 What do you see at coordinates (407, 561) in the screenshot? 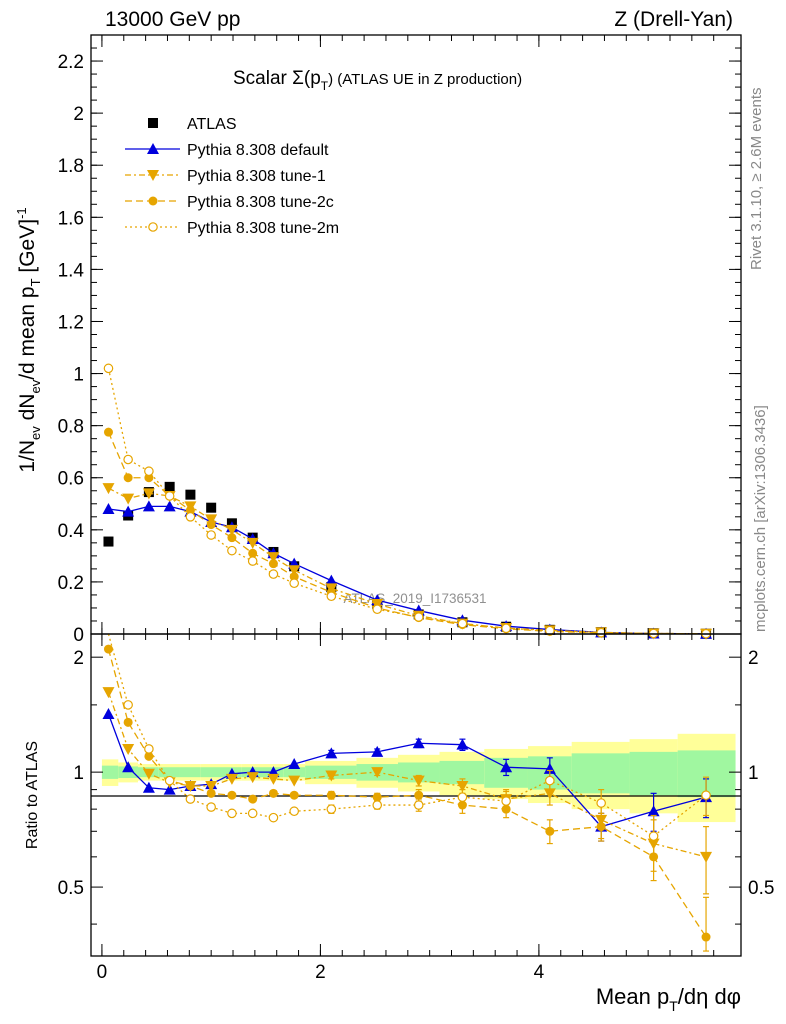
I see `series-line-tune1` at bounding box center [407, 561].